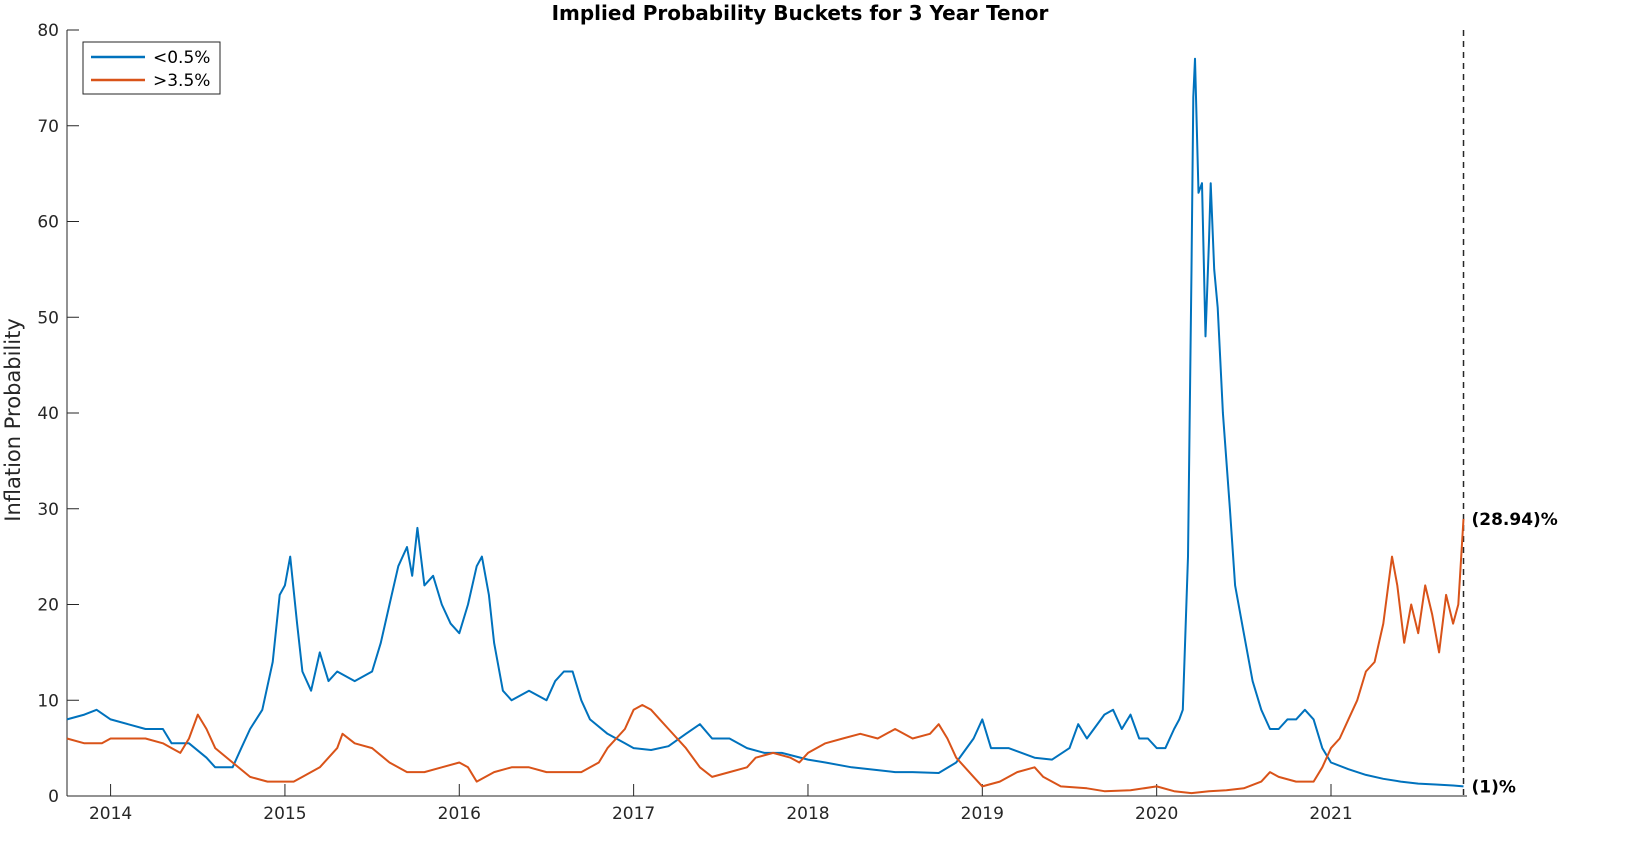  I want to click on y-tick-label: 10, so click(48, 701).